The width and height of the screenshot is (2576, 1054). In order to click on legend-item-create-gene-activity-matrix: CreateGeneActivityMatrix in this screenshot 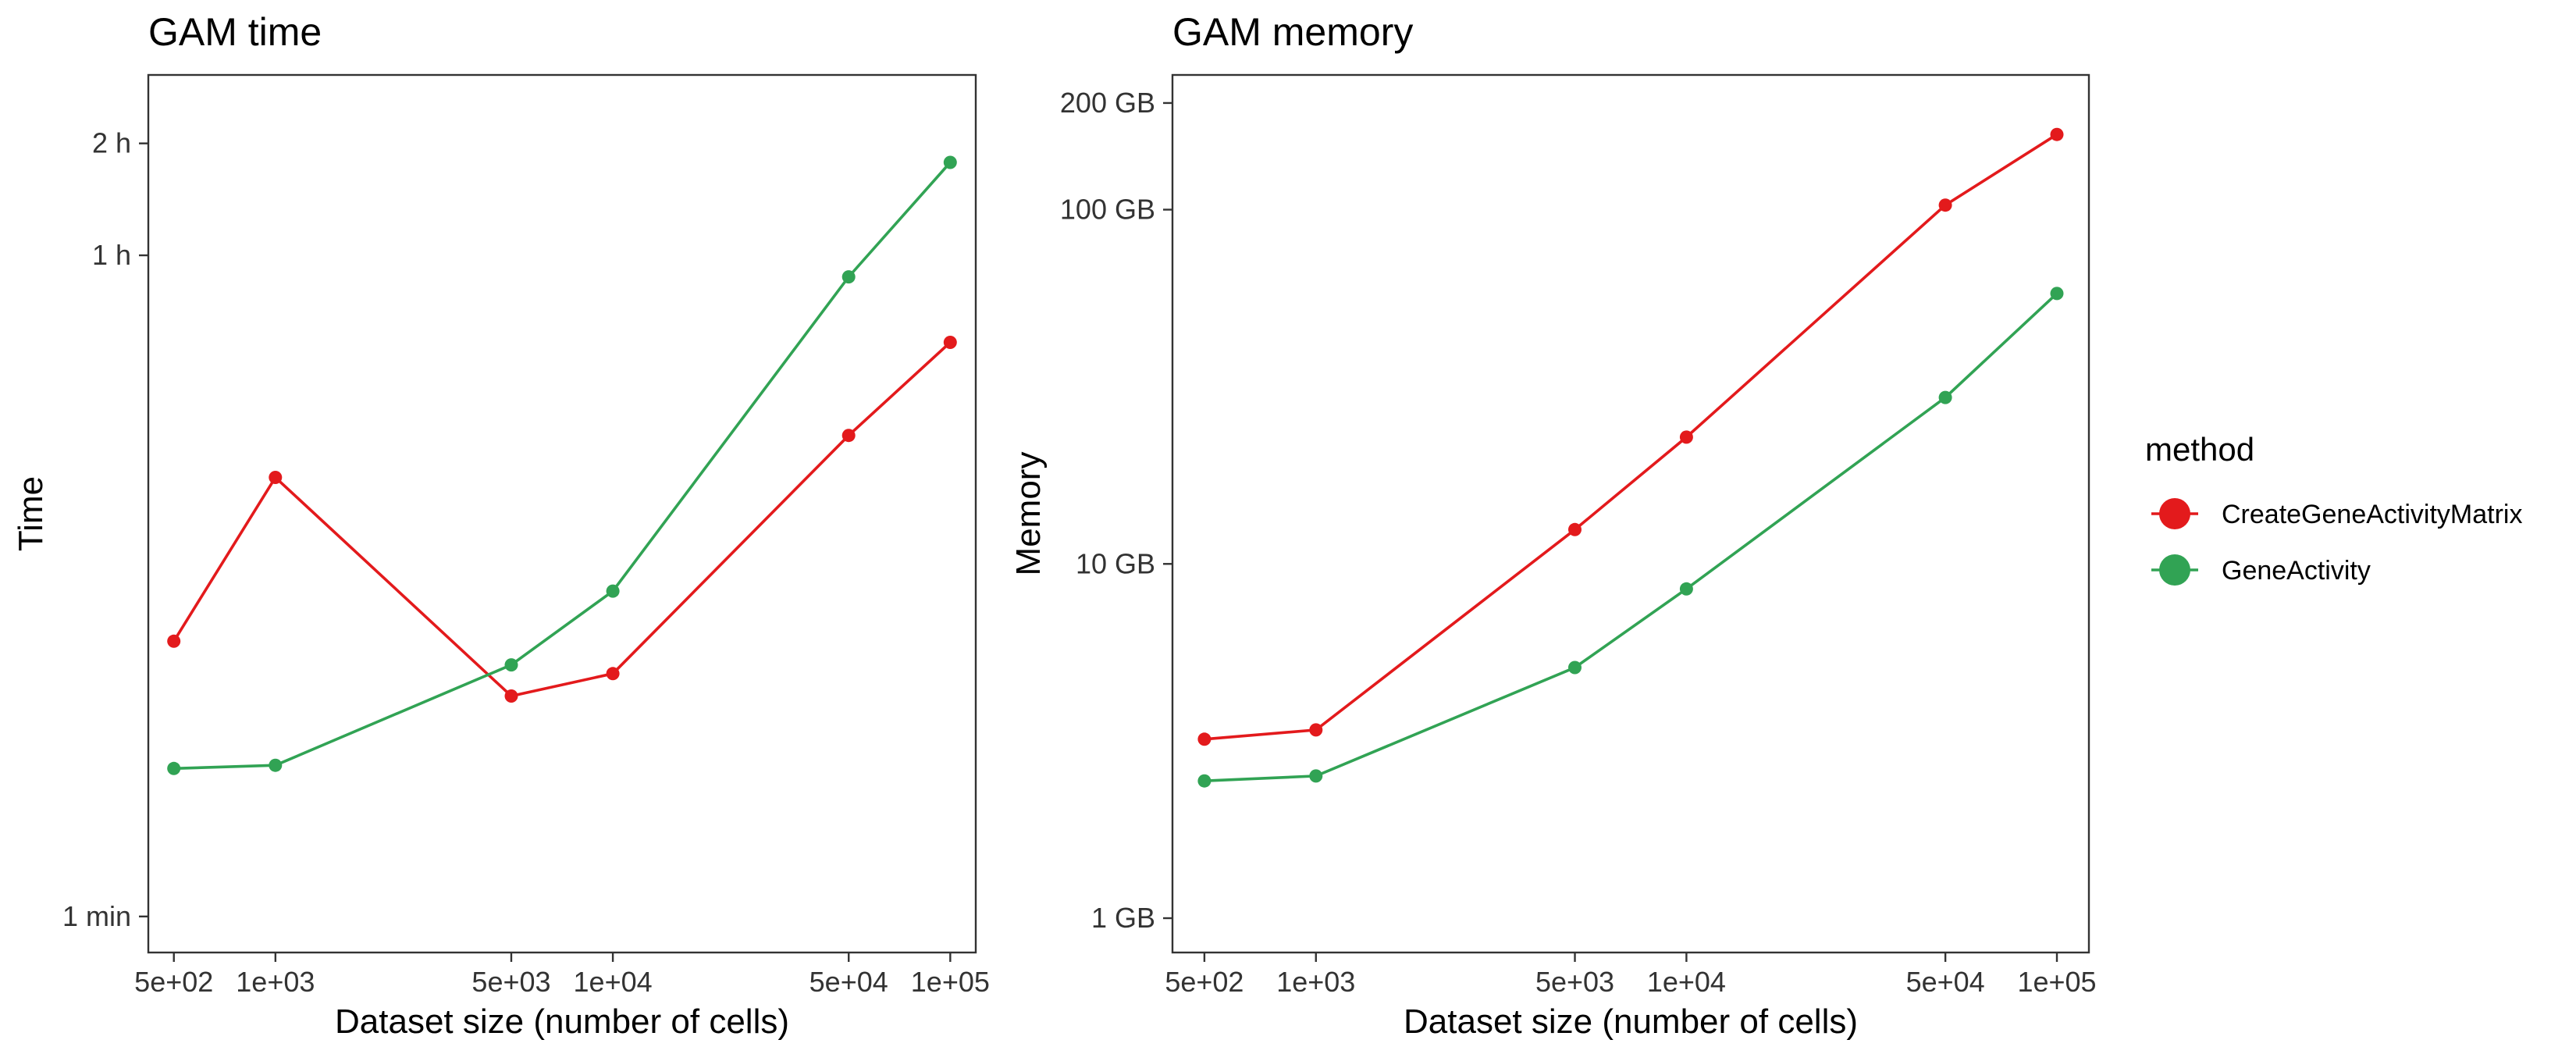, I will do `click(2336, 513)`.